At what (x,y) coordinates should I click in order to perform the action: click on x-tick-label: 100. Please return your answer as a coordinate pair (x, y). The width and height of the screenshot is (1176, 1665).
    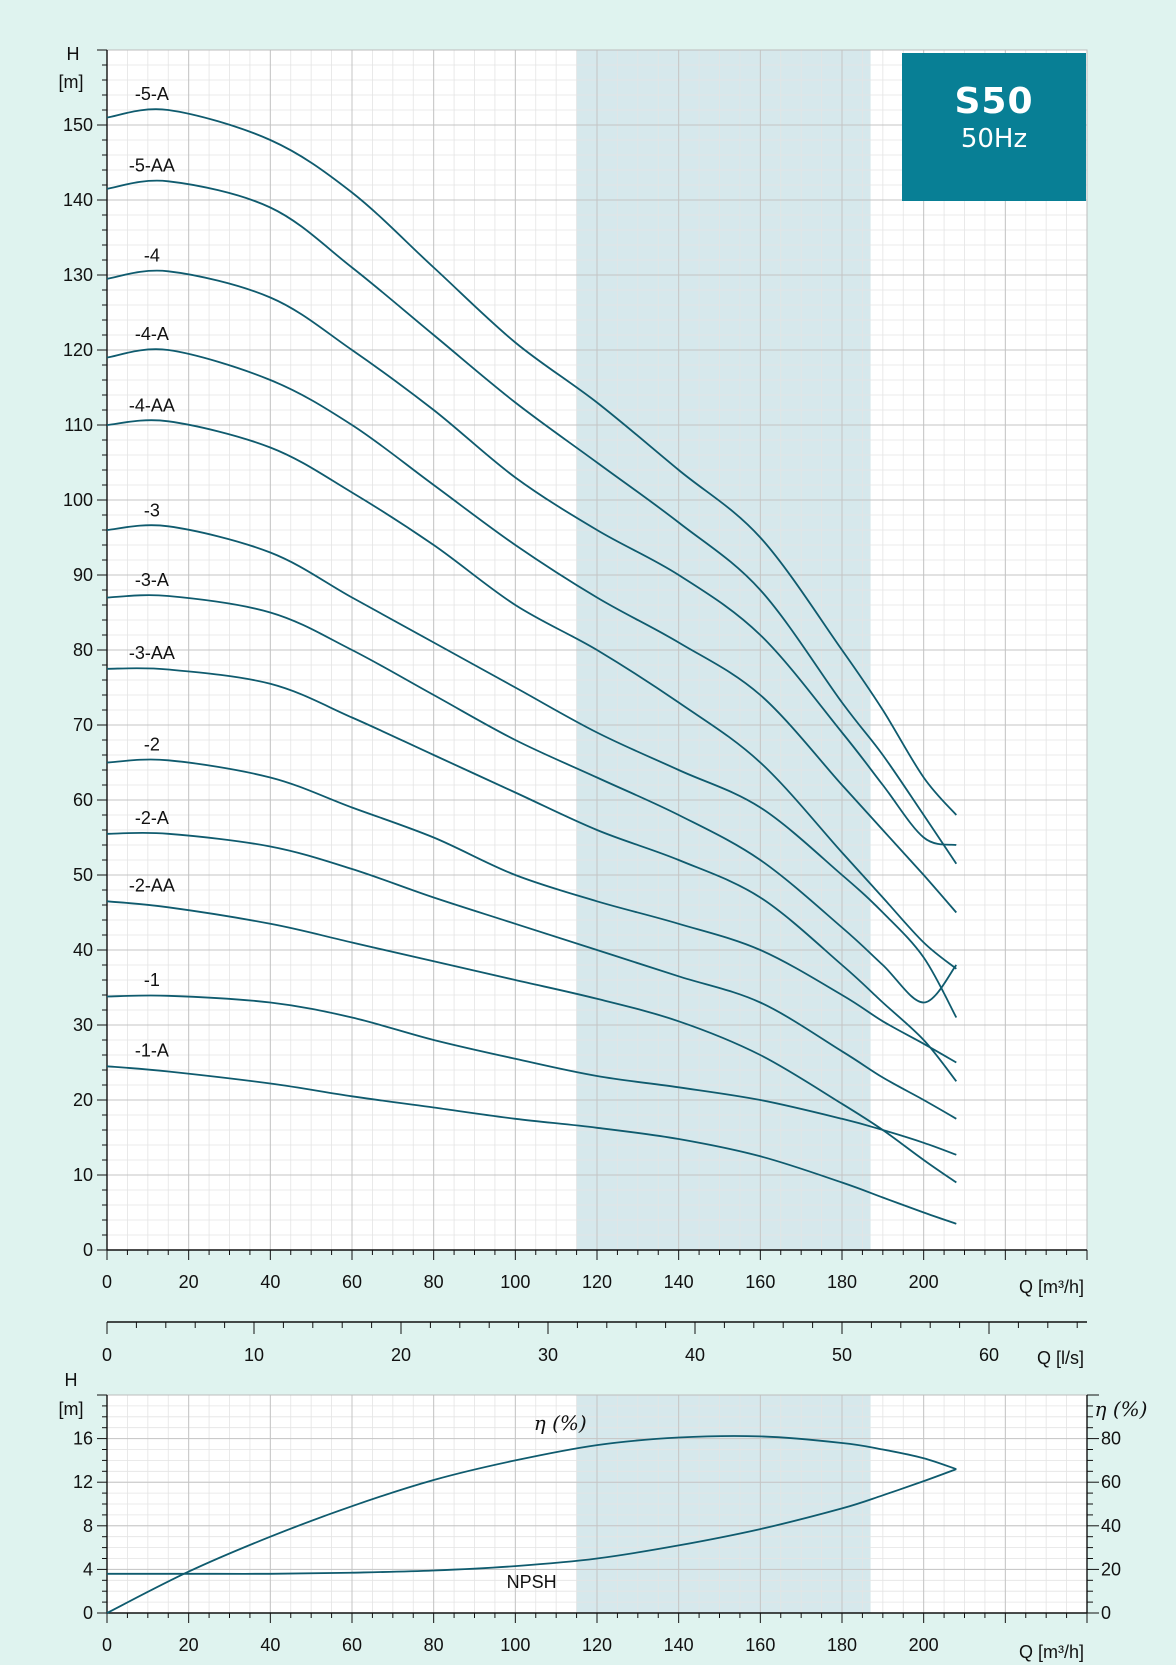
    Looking at the image, I should click on (515, 1282).